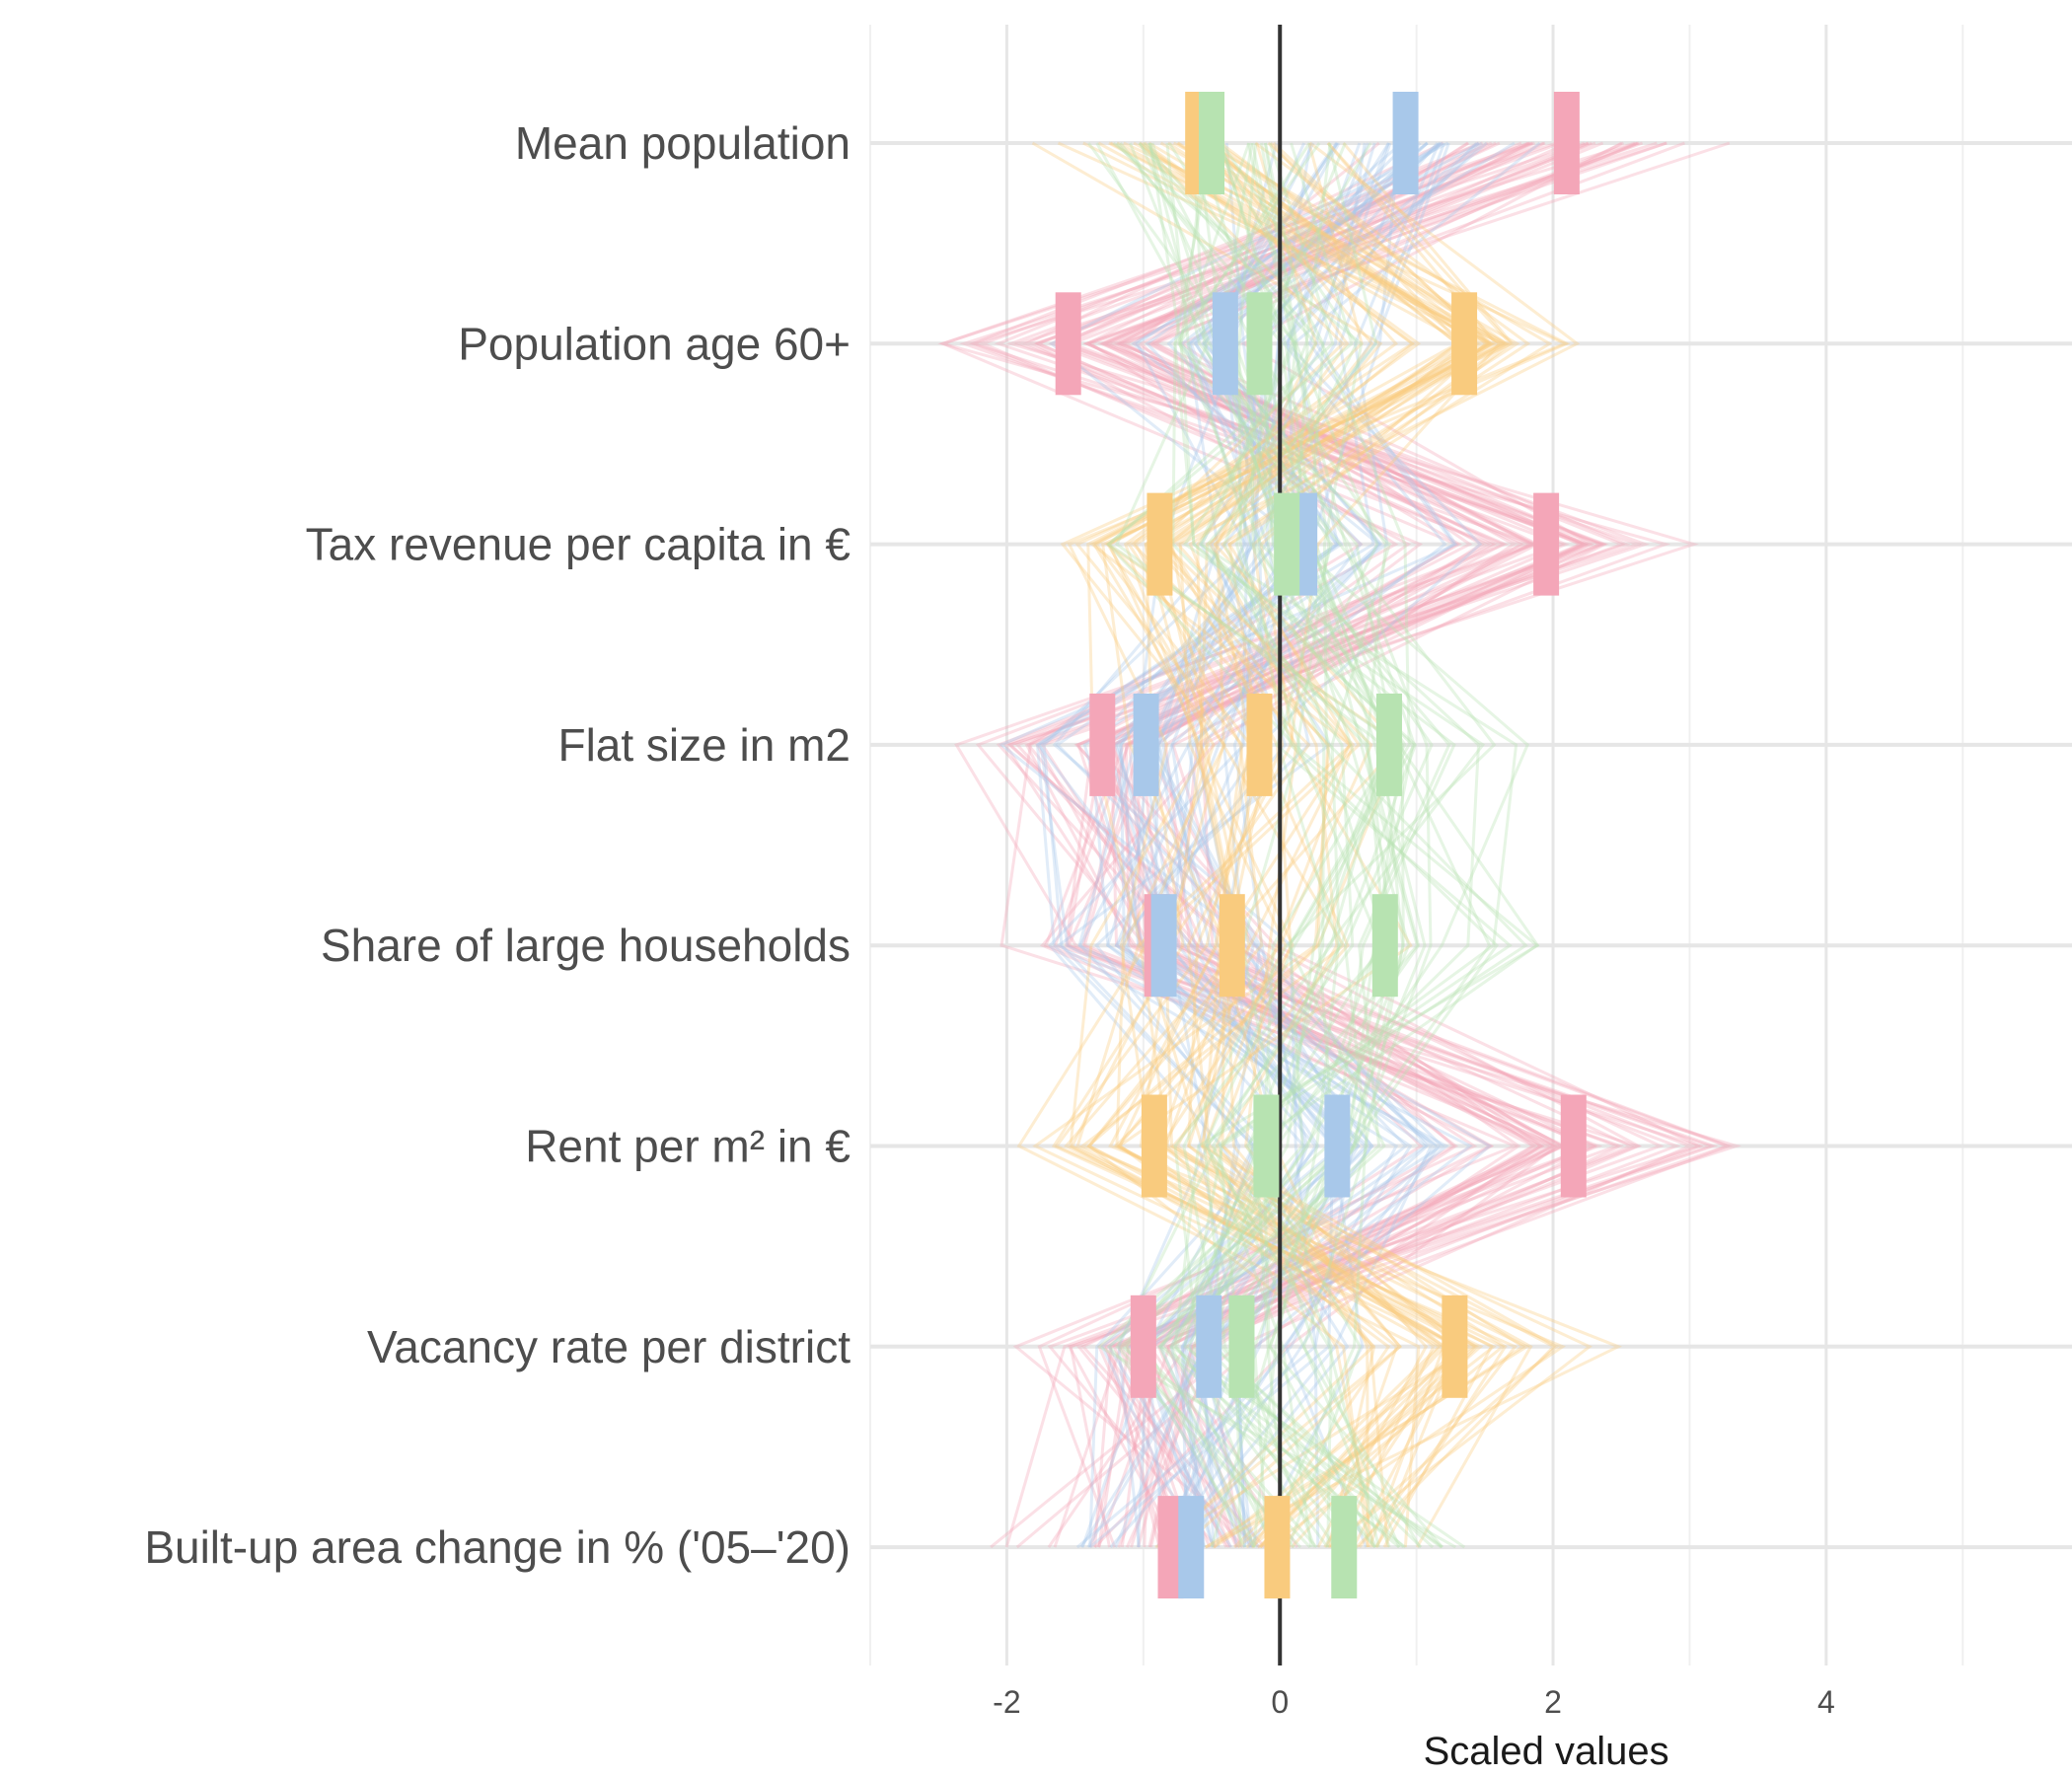 The image size is (2072, 1776). What do you see at coordinates (1553, 1702) in the screenshot?
I see `x-axis-tick-label: 2` at bounding box center [1553, 1702].